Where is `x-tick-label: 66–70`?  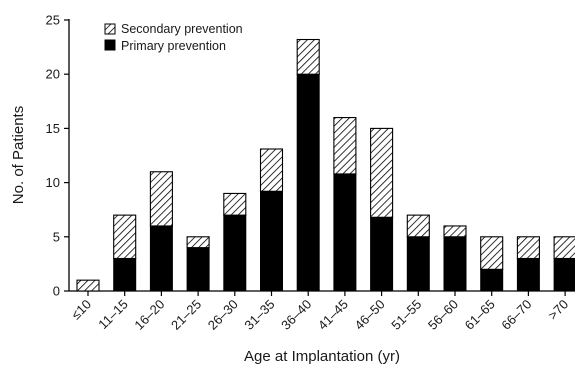 x-tick-label: 66–70 is located at coordinates (516, 315).